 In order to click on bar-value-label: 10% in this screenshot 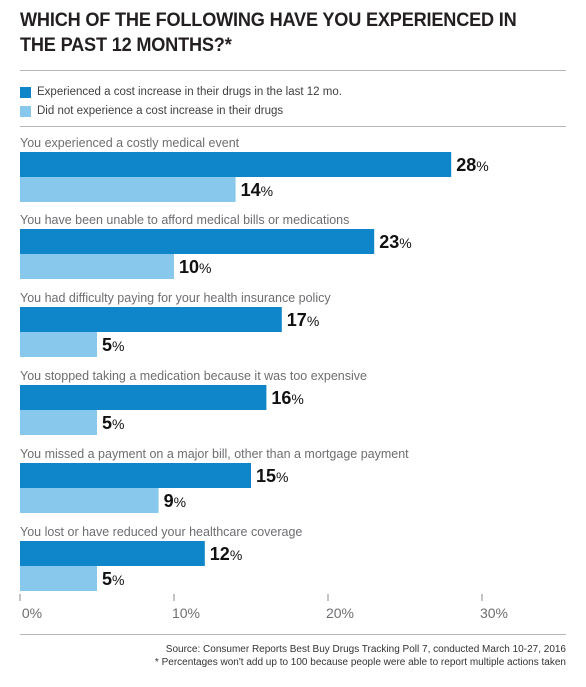, I will do `click(195, 267)`.